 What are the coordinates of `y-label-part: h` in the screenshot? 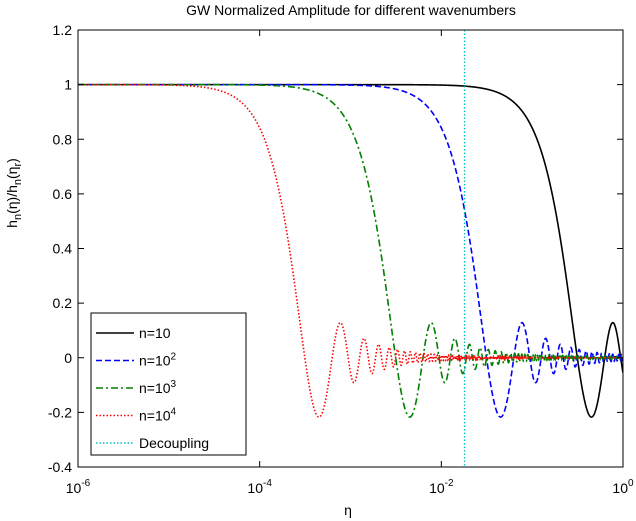 It's located at (12, 224).